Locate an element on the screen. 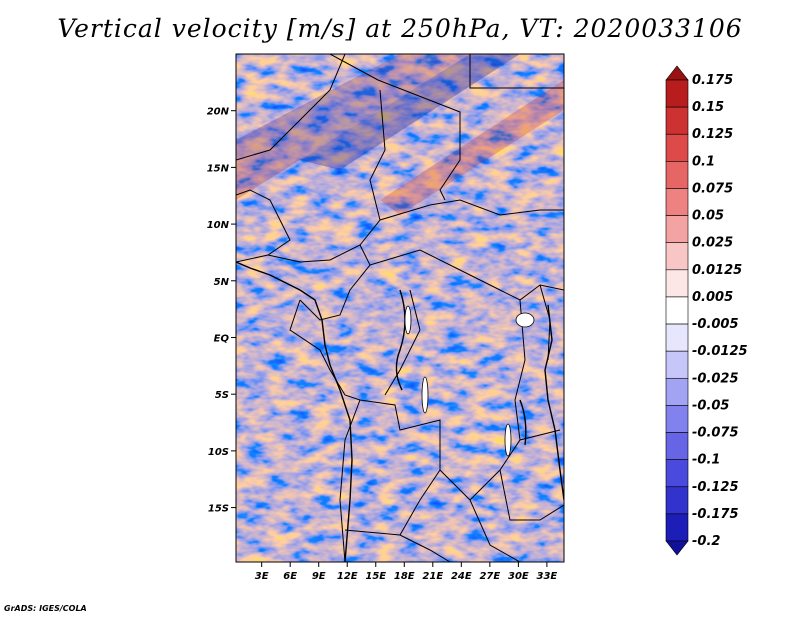  colorbar-label: -0.05 is located at coordinates (710, 405).